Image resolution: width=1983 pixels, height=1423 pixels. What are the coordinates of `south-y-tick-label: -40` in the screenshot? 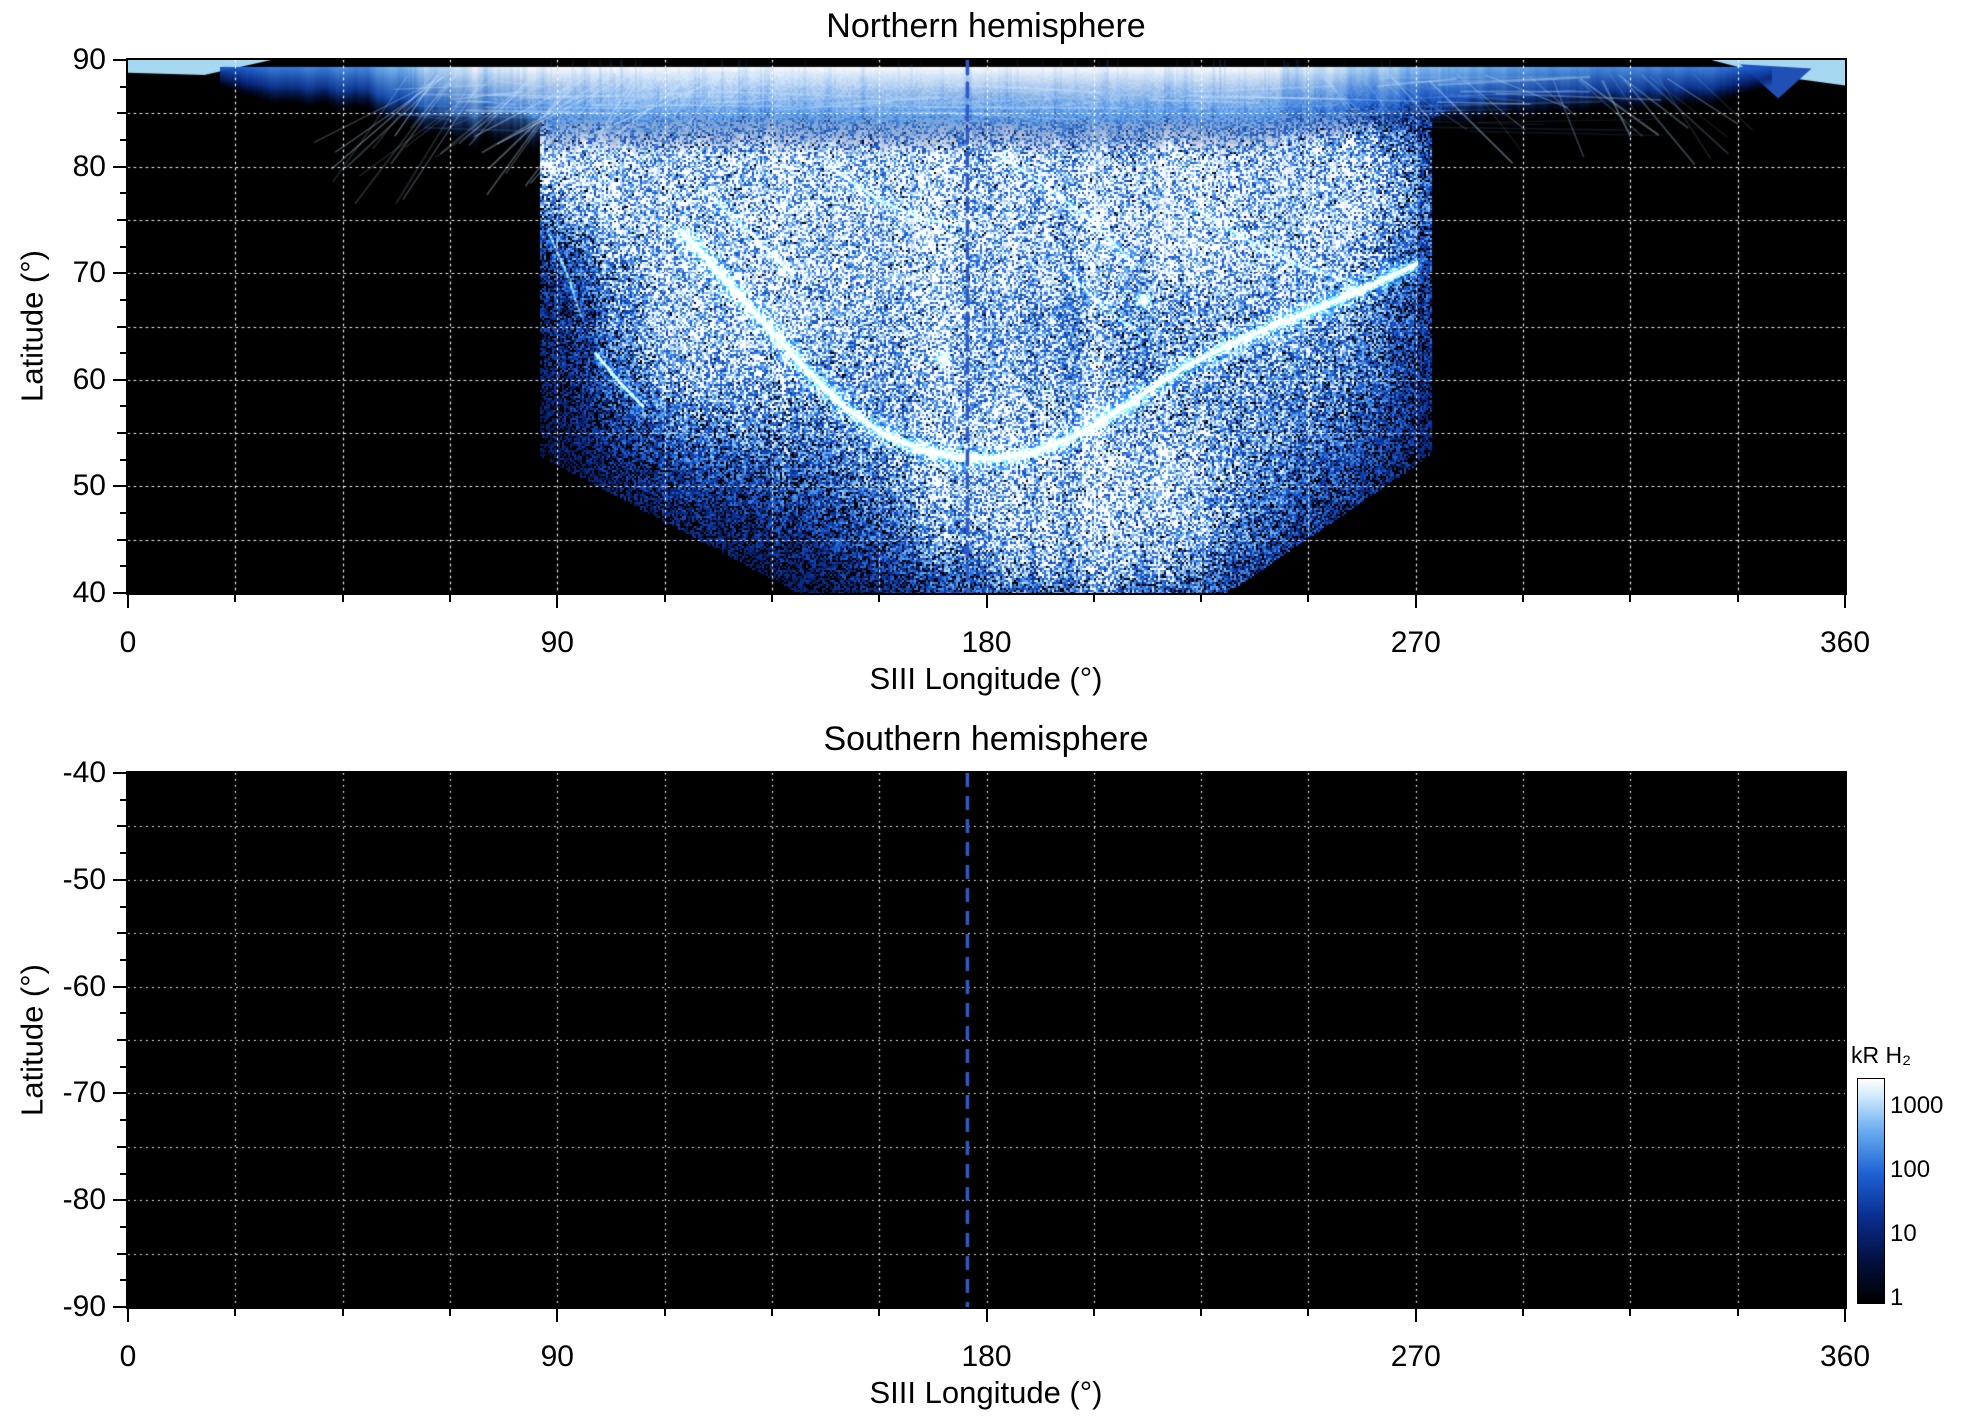 It's located at (84, 772).